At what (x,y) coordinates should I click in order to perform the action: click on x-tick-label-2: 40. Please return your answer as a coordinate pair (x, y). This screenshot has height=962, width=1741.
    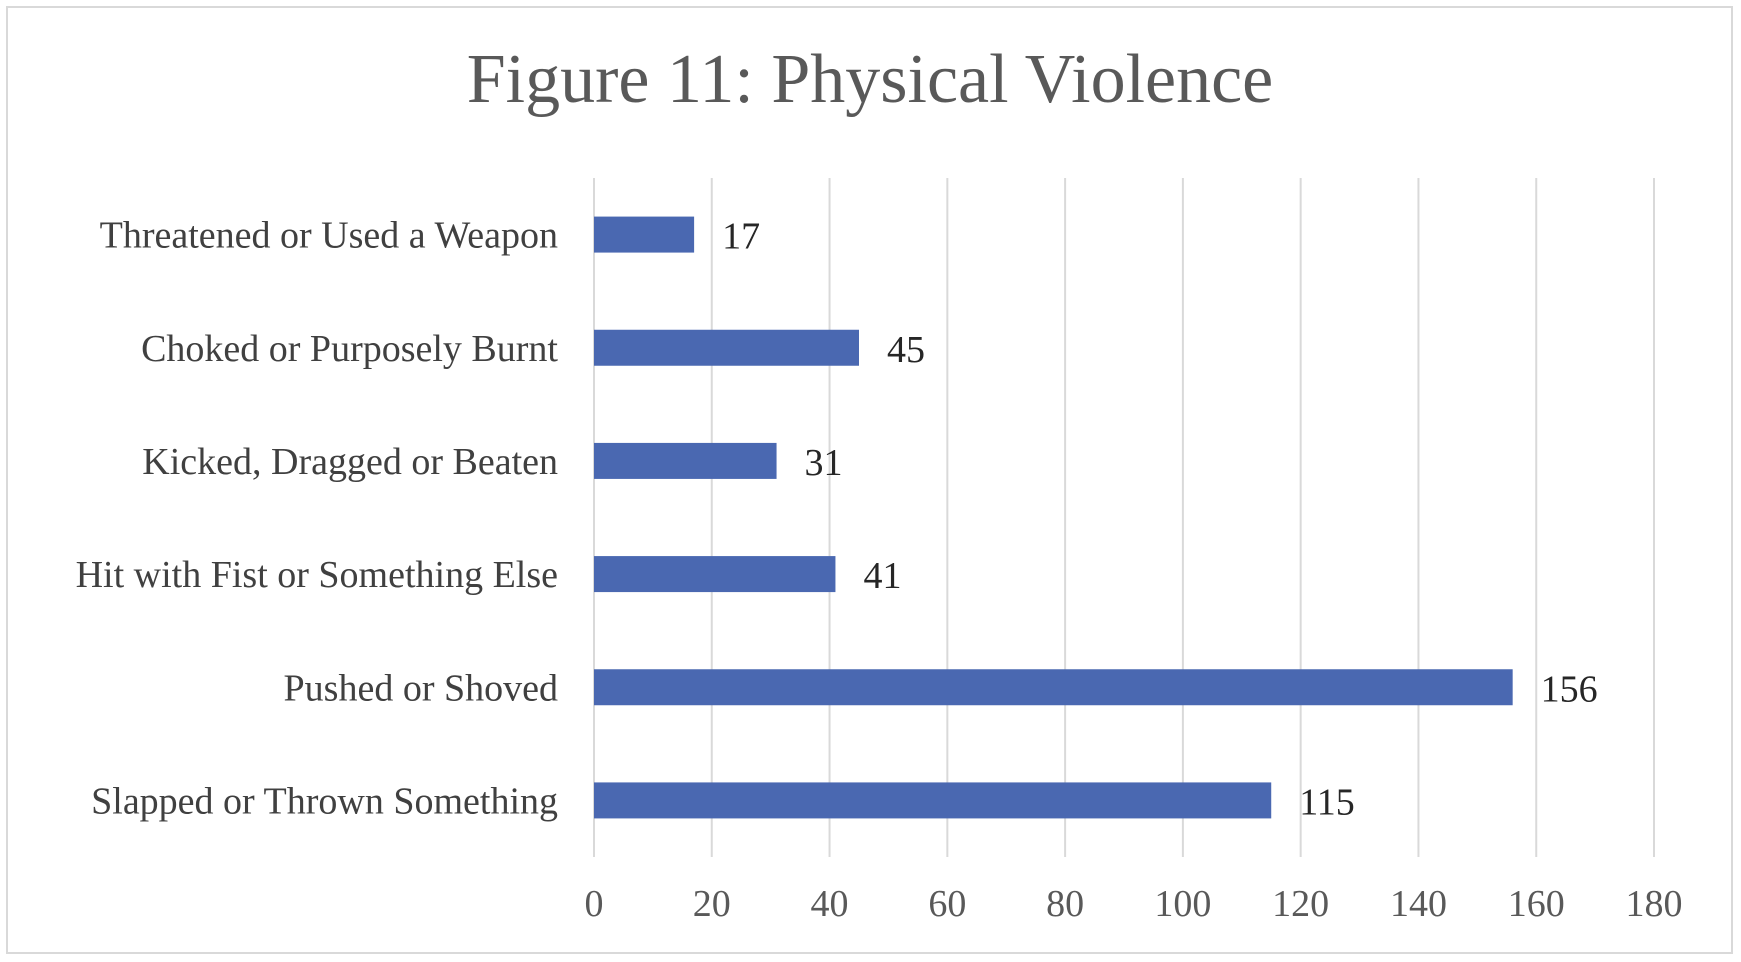
    Looking at the image, I should click on (830, 904).